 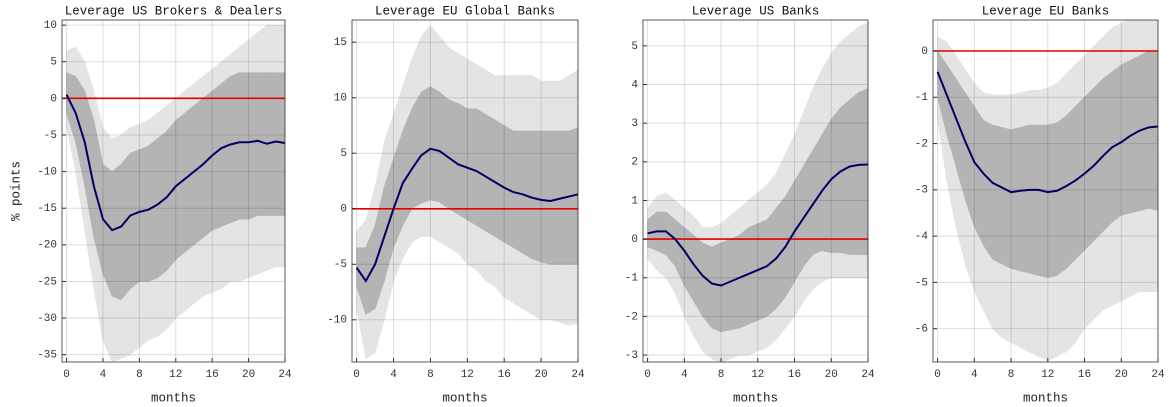 I want to click on chart-title: Leverage EU Global Banks, so click(x=465, y=11).